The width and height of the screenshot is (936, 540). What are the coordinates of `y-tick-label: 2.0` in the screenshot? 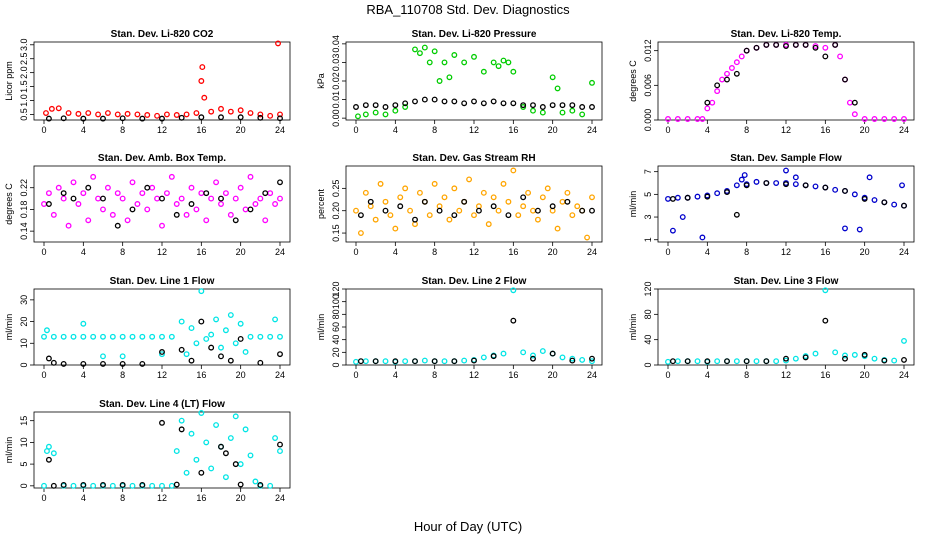 It's located at (24, 72).